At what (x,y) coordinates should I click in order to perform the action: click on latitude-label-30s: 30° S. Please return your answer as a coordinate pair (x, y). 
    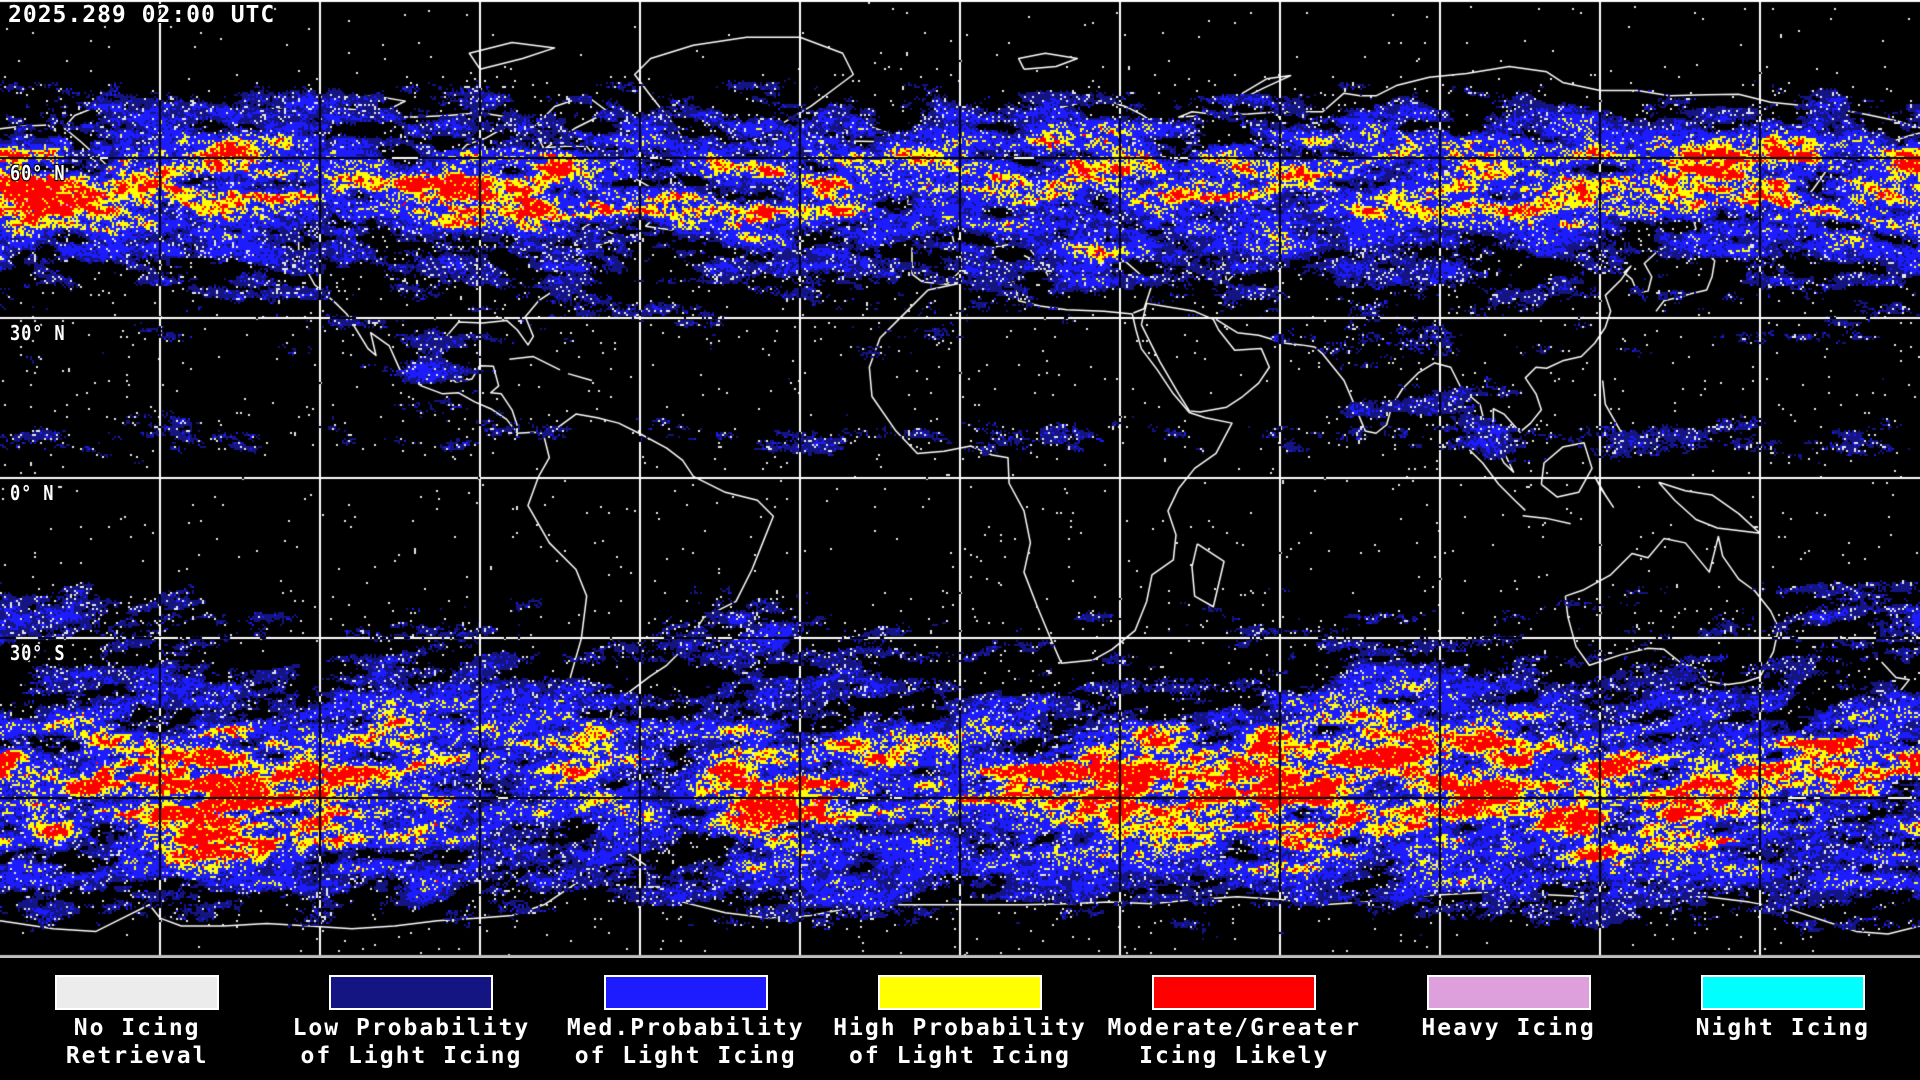
    Looking at the image, I should click on (38, 653).